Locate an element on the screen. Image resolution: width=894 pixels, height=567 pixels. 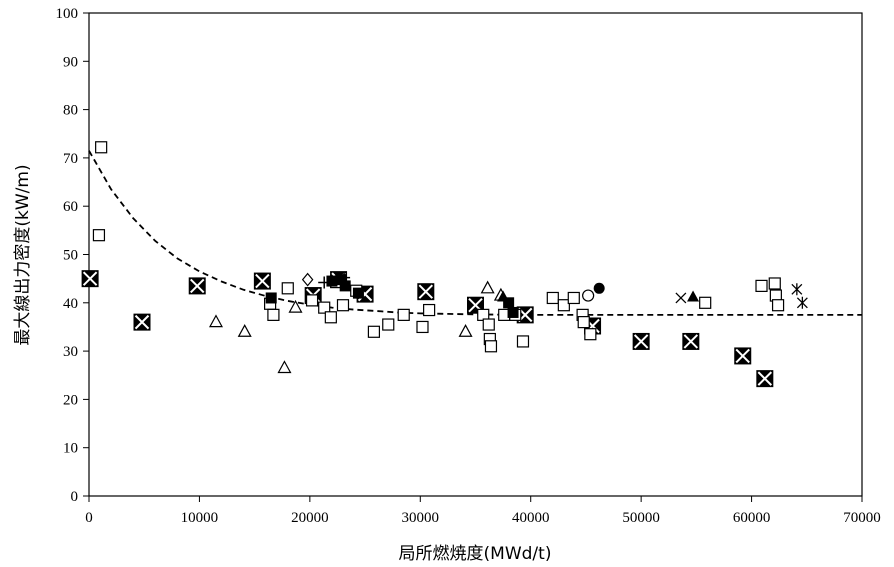
y-tick-label: 70 is located at coordinates (70, 159).